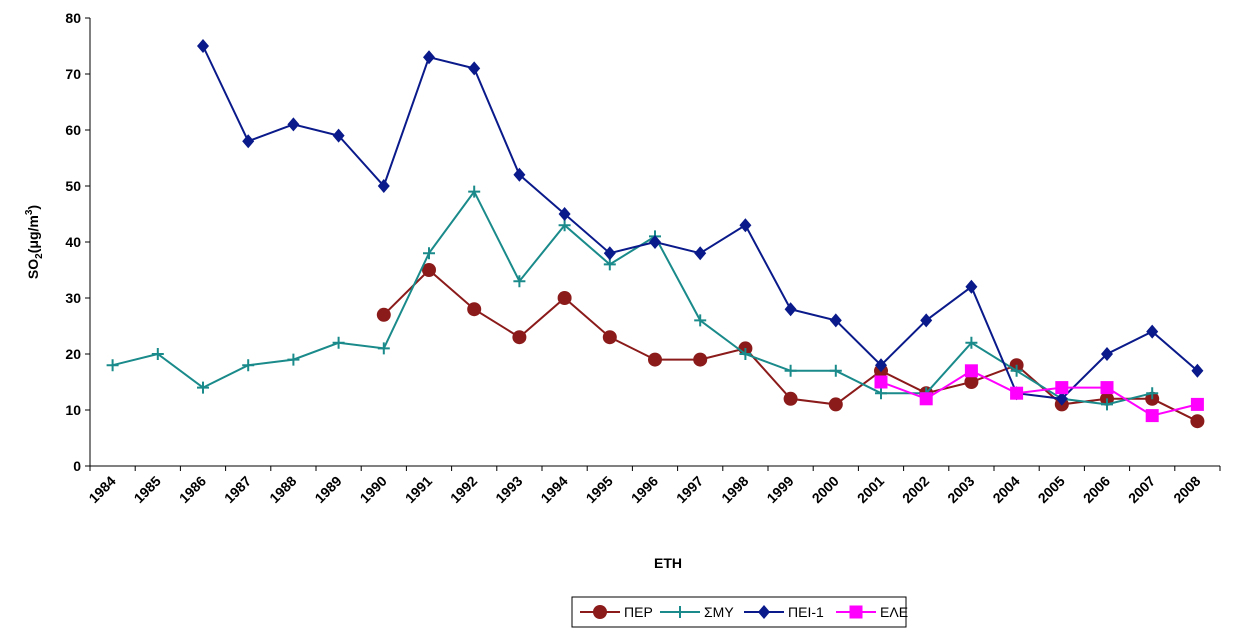  Describe the element at coordinates (689, 489) in the screenshot. I see `x-tick-label: 1997` at that location.